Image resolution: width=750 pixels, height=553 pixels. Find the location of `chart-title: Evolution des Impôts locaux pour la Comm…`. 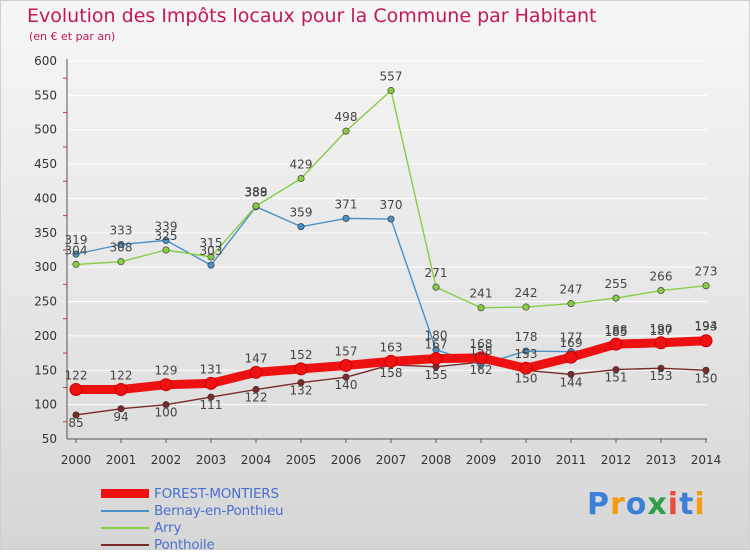

chart-title: Evolution des Impôts locaux pour la Comm… is located at coordinates (312, 16).